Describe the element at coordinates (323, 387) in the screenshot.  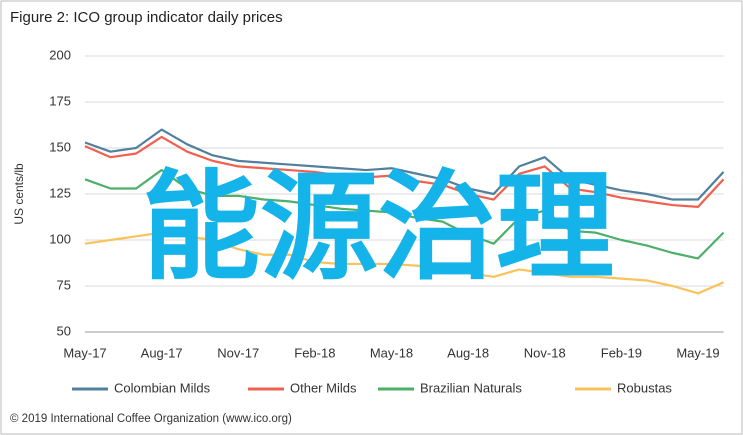
I see `legend-label: Other Milds` at that location.